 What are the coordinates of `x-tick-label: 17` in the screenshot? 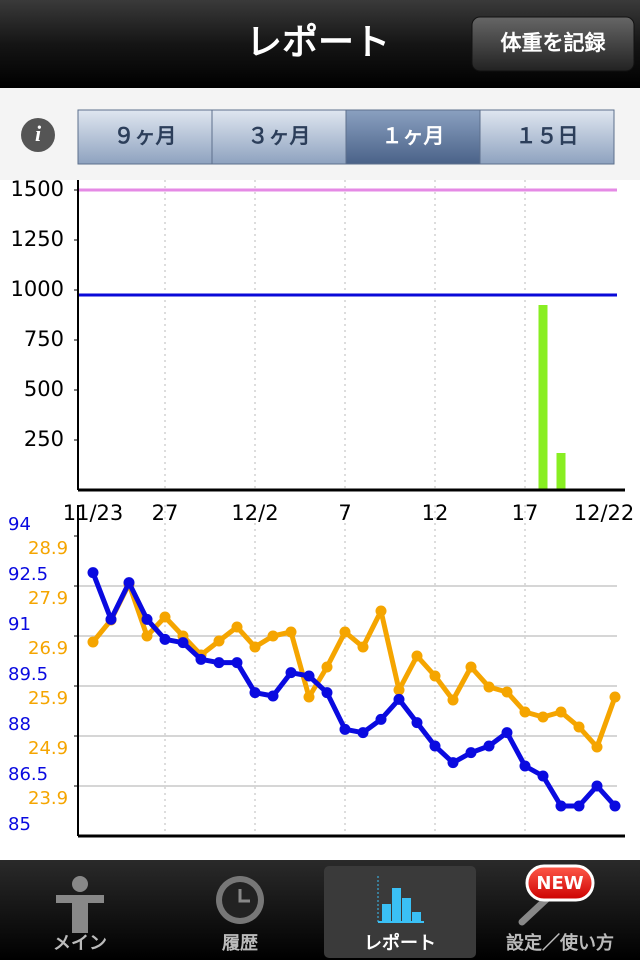 It's located at (525, 513).